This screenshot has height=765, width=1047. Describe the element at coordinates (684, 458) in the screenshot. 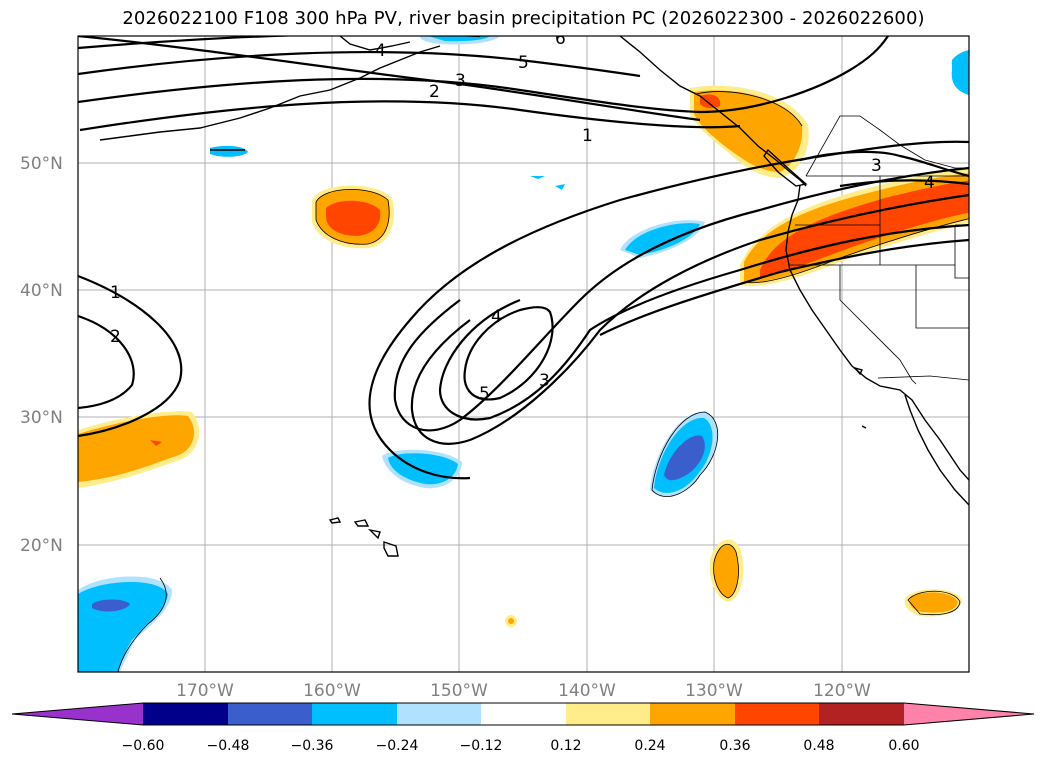

I see `precip-neg-east-core` at that location.